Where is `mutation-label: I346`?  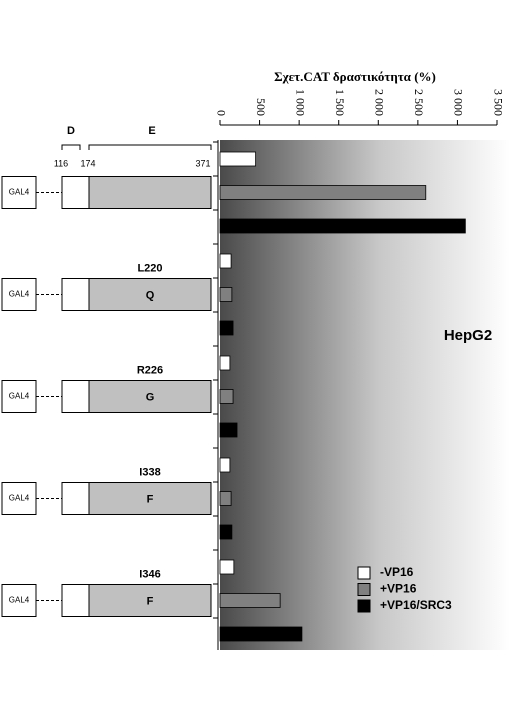 mutation-label: I346 is located at coordinates (149, 574).